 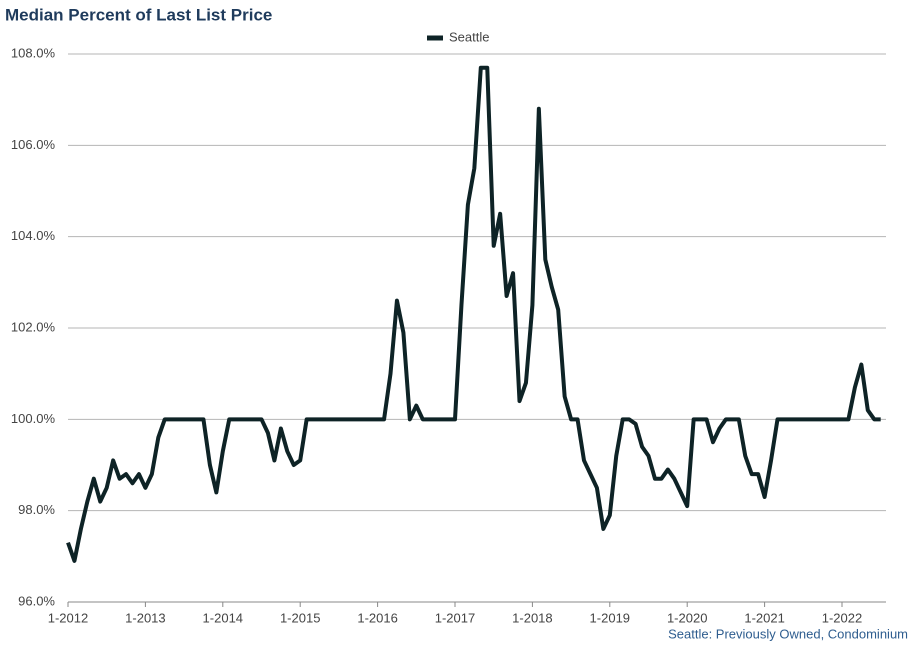 I want to click on x-tick-label: 1-2019, so click(x=610, y=617).